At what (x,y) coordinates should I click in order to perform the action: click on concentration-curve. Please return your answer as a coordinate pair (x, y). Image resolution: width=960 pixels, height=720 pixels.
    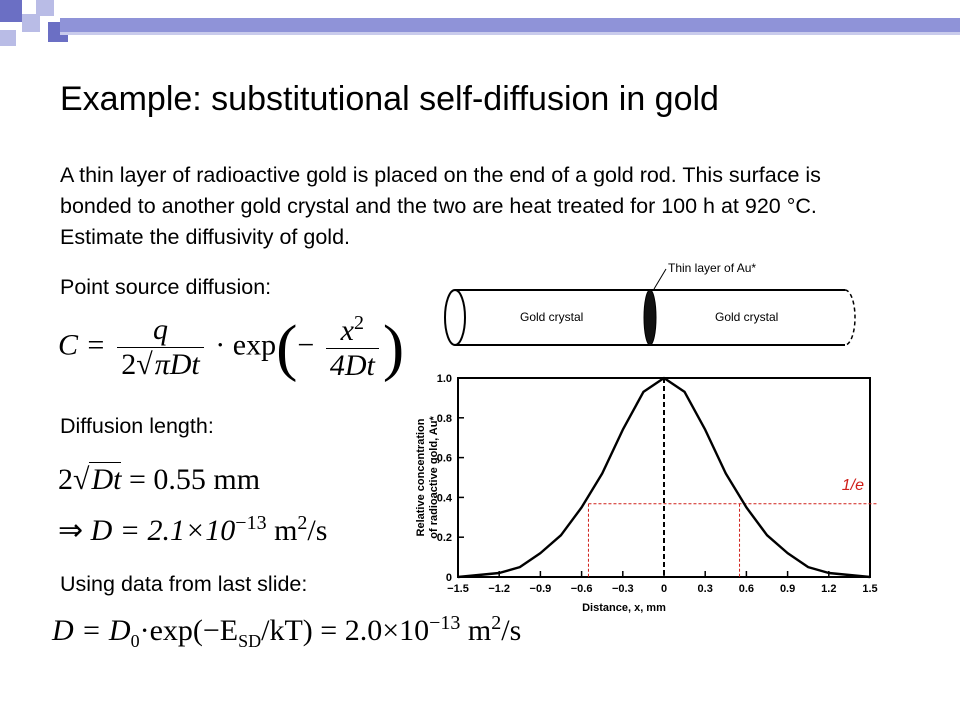
    Looking at the image, I should click on (664, 477).